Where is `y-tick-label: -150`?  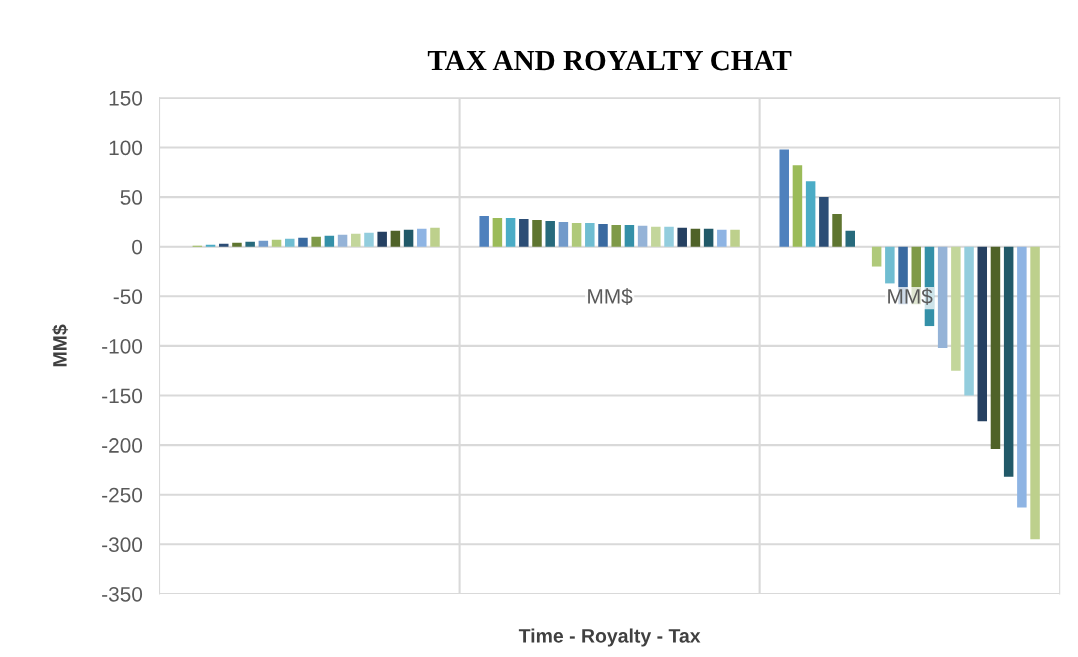
y-tick-label: -150 is located at coordinates (122, 396).